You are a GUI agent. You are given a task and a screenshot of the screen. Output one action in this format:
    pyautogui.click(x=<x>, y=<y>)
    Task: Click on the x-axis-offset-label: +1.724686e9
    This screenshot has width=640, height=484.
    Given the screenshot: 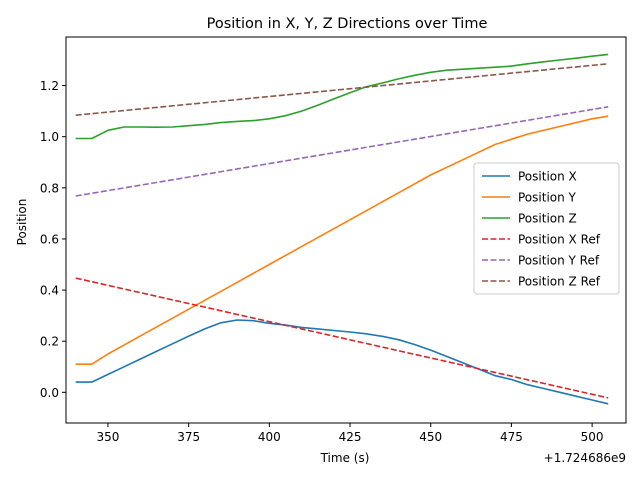 What is the action you would take?
    pyautogui.click(x=585, y=458)
    